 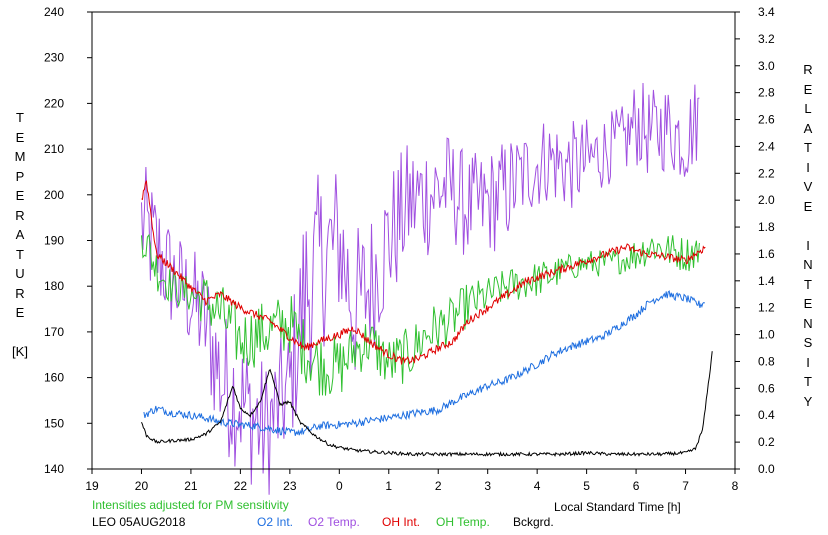 I want to click on x-tick-label: 6, so click(x=636, y=486).